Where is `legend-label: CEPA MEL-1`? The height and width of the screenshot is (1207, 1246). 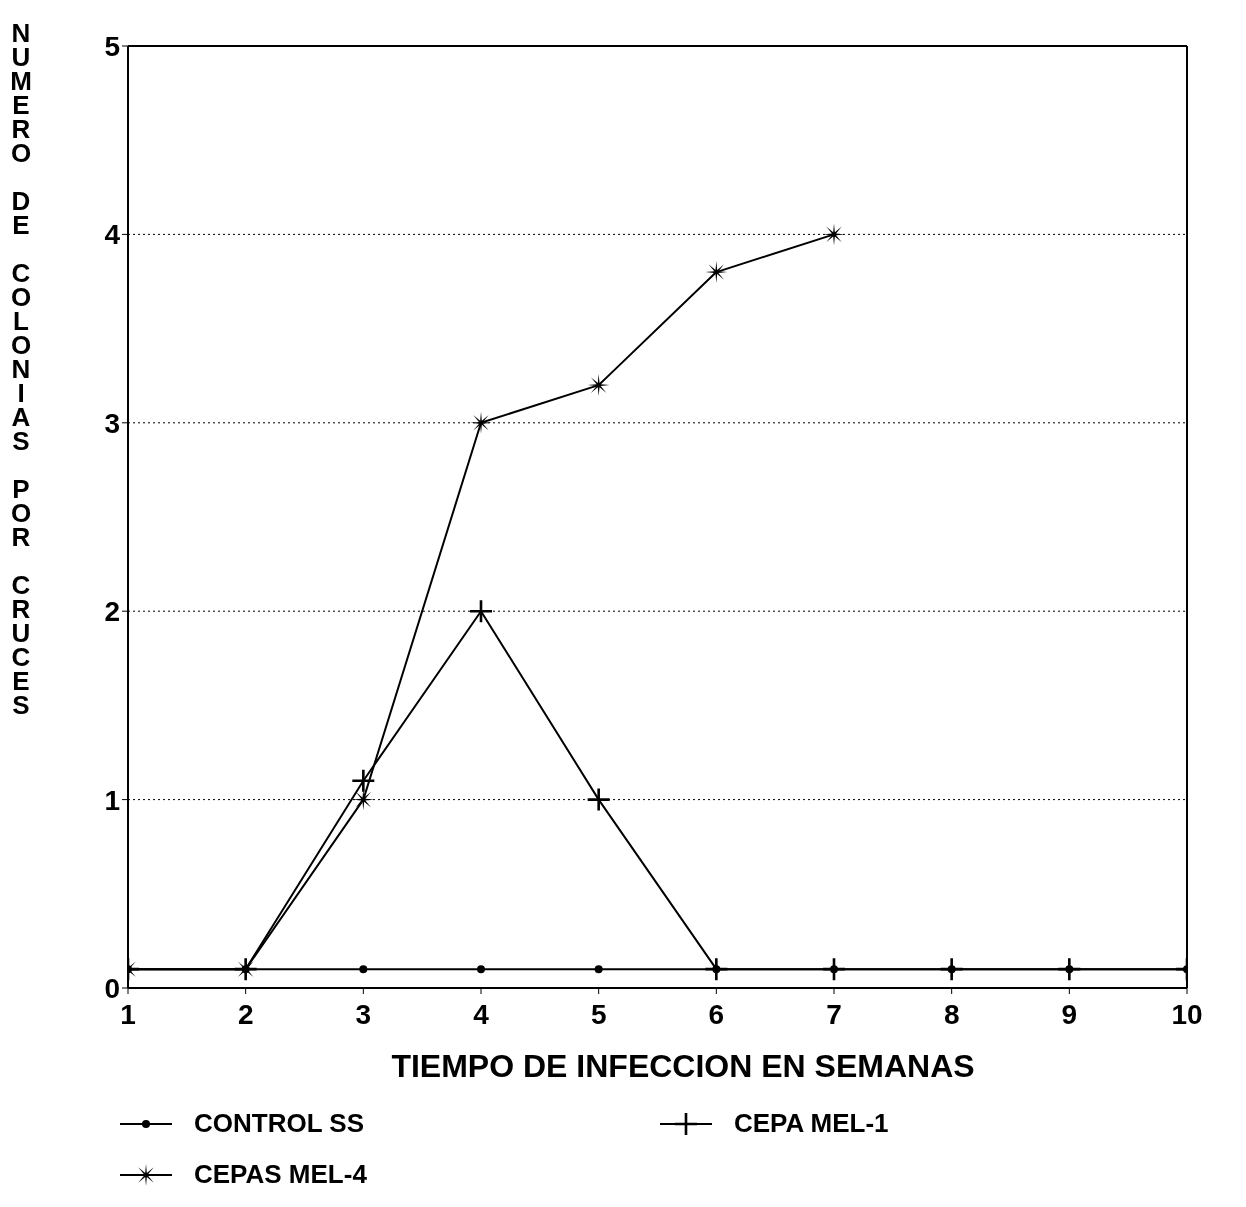 legend-label: CEPA MEL-1 is located at coordinates (811, 1123).